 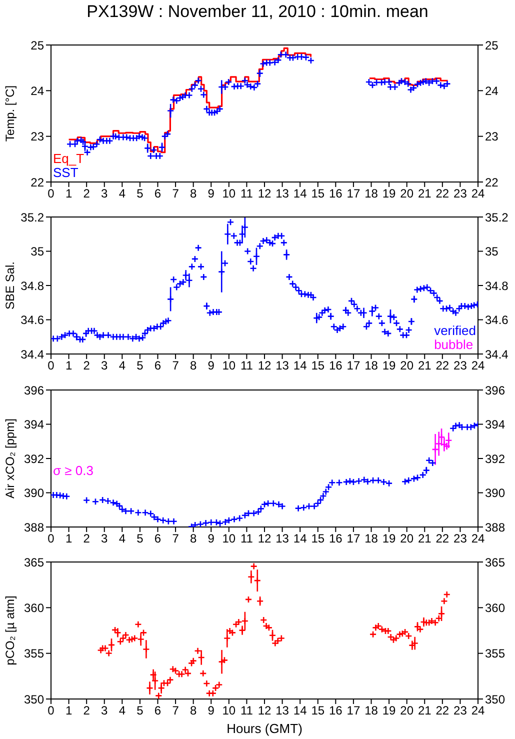 What do you see at coordinates (495, 424) in the screenshot?
I see `y2-tick-label: 394` at bounding box center [495, 424].